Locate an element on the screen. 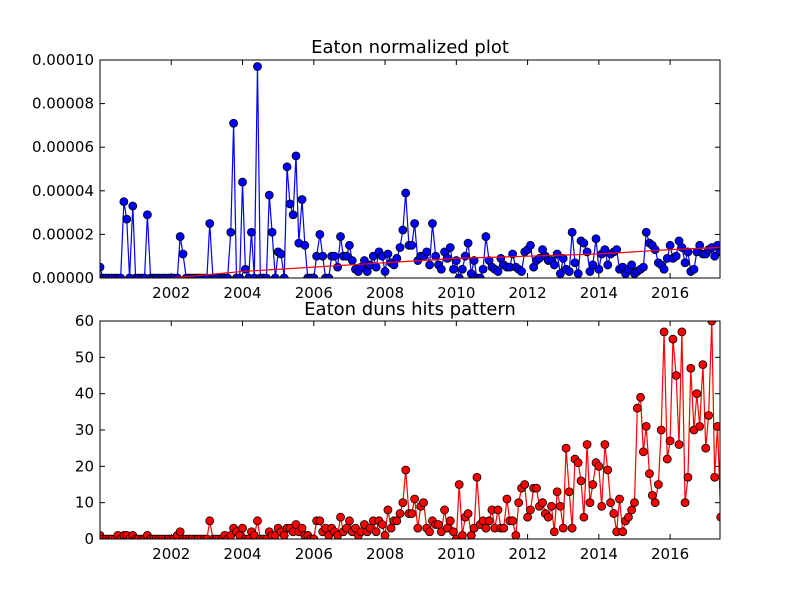  y-tick-label: 20 is located at coordinates (84, 466).